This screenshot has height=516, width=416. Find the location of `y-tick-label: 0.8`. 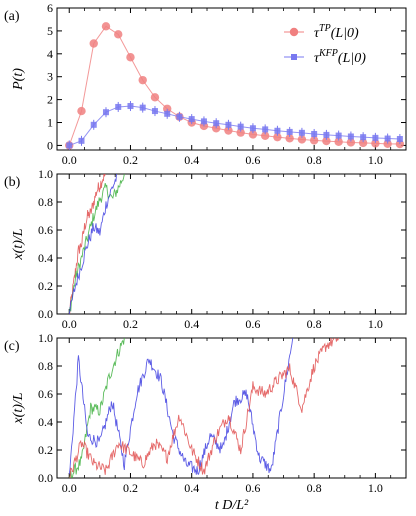

y-tick-label: 0.8 is located at coordinates (45, 366).